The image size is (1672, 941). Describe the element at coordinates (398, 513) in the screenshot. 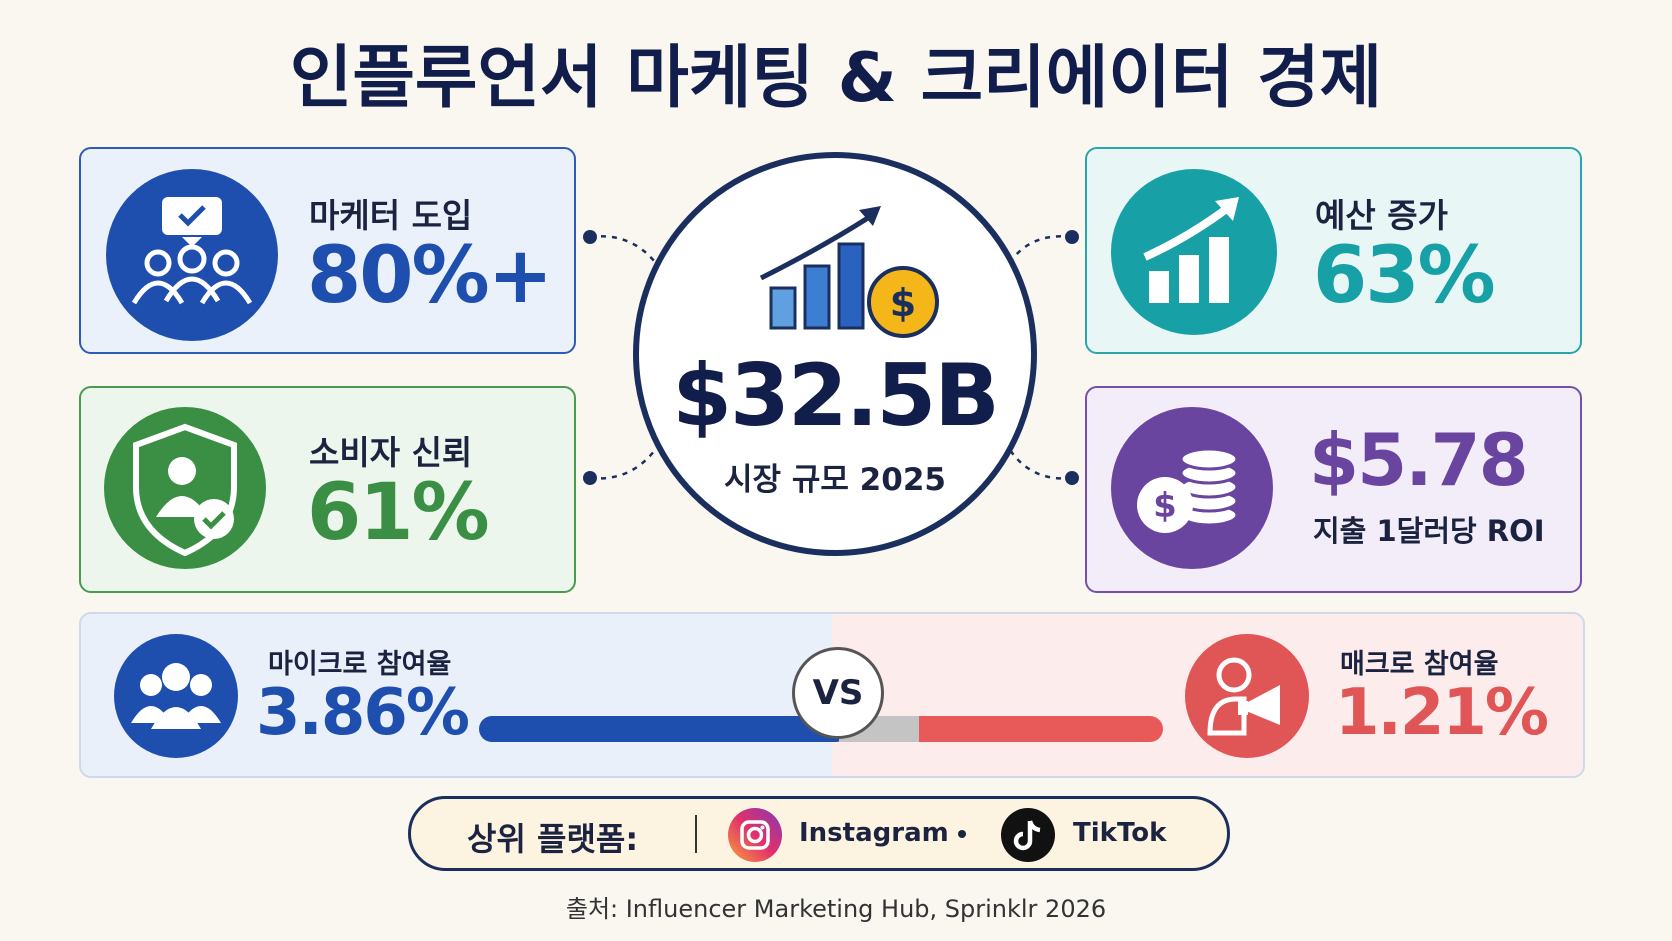

I see `card-value: 61%` at that location.